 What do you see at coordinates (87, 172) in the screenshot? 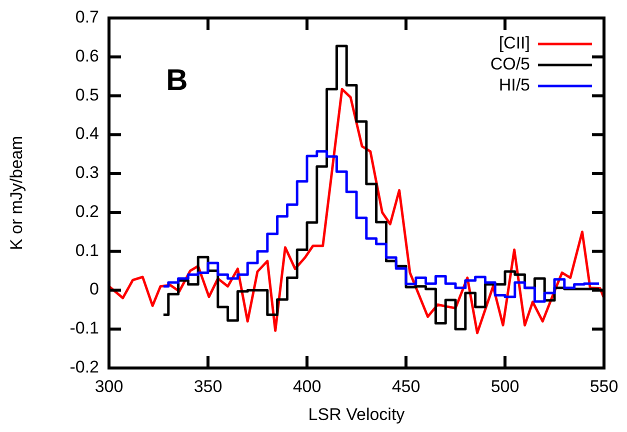
I see `y-tick-label: 0.3` at bounding box center [87, 172].